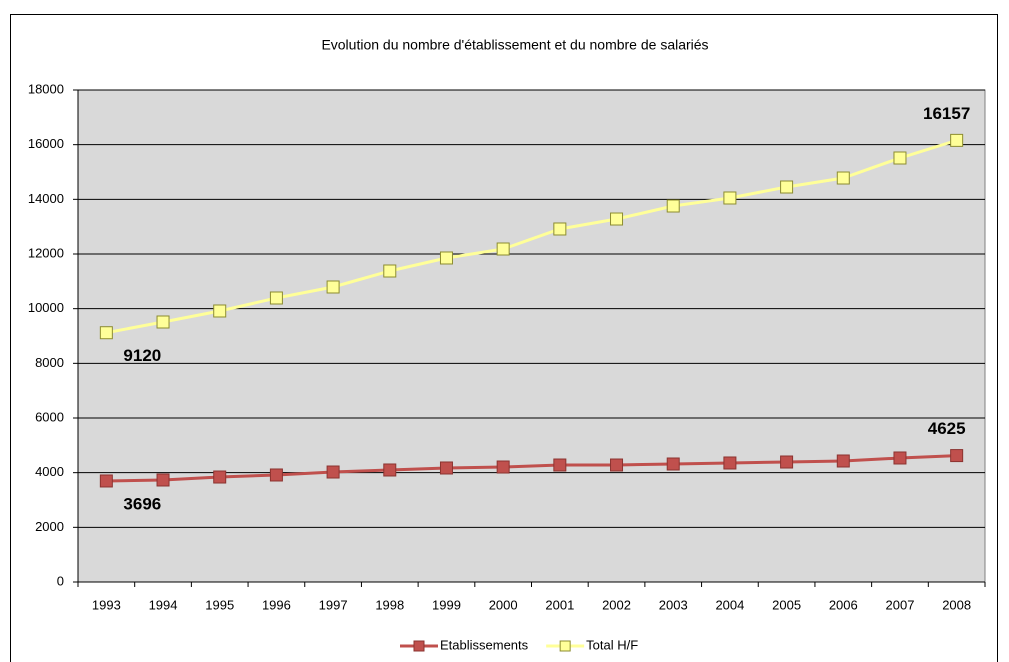 Image resolution: width=1009 pixels, height=662 pixels. Describe the element at coordinates (389, 604) in the screenshot. I see `x-tick-label: 1998` at that location.